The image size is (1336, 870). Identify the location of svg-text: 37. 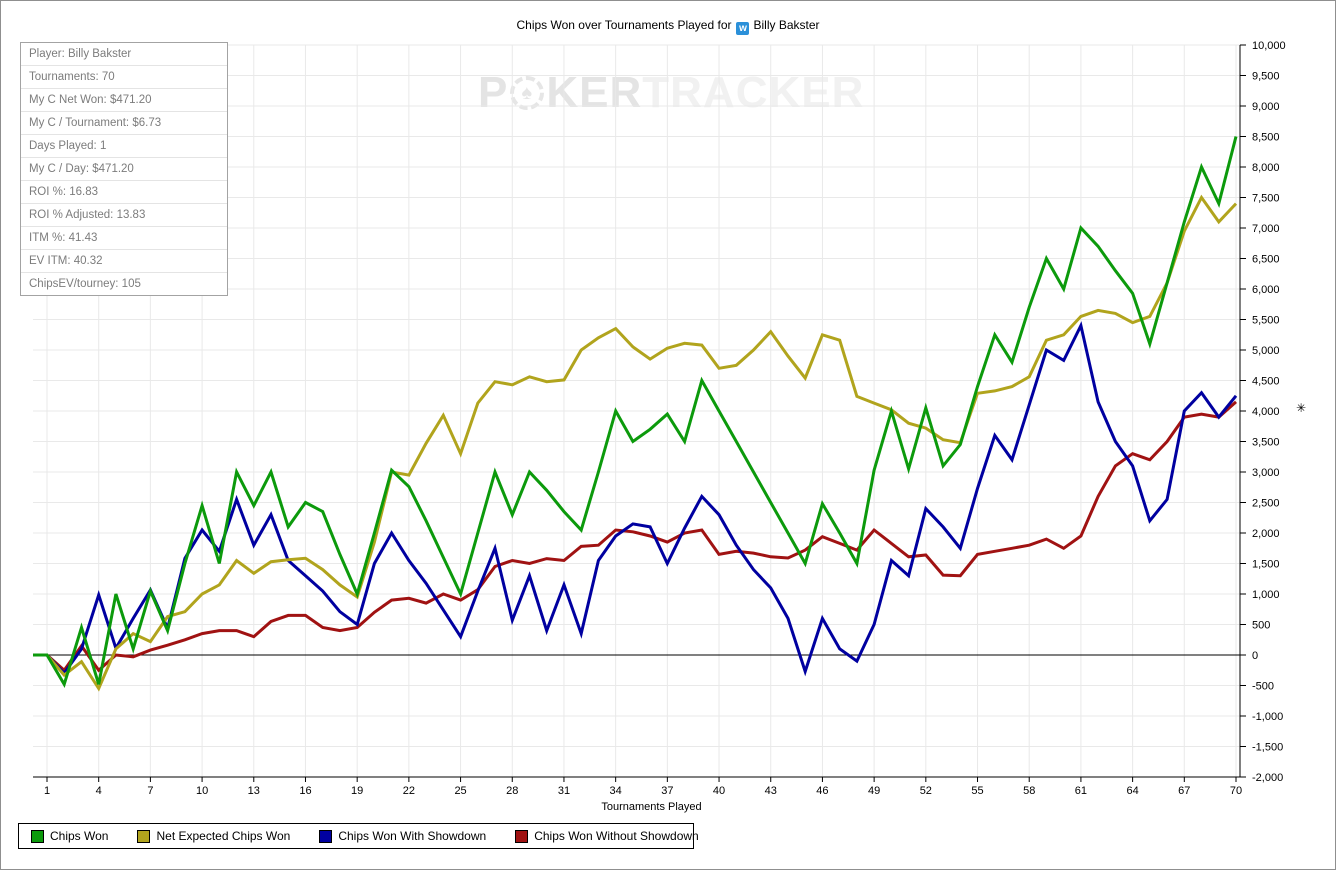
(667, 791).